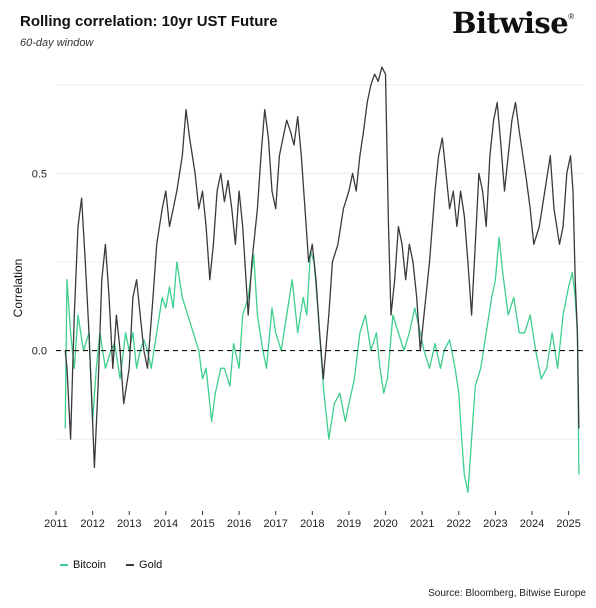 Image resolution: width=596 pixels, height=608 pixels. Describe the element at coordinates (117, 565) in the screenshot. I see `legend: Bitcoin Gold` at that location.